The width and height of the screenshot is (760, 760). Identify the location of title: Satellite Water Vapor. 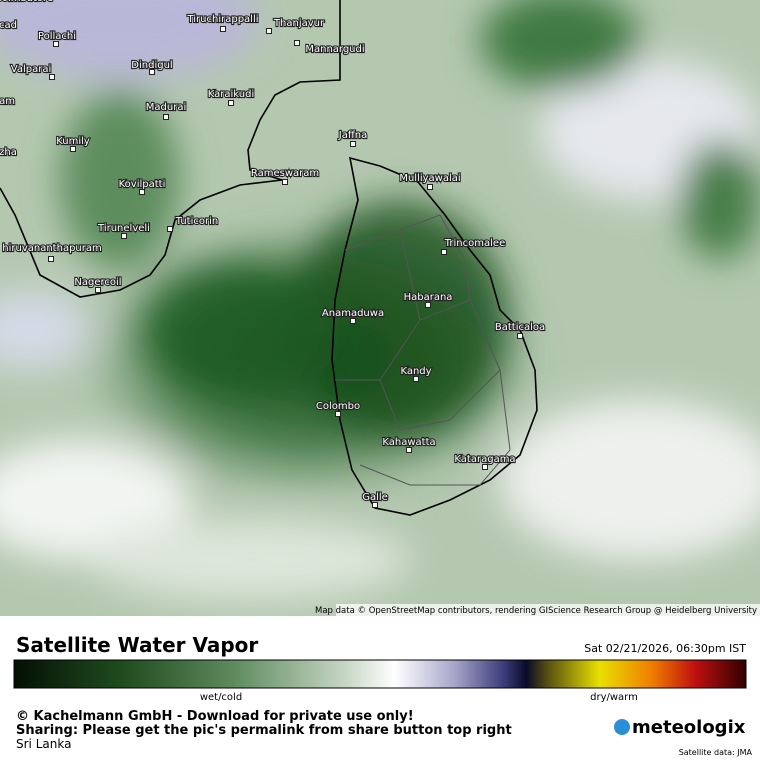
(137, 645).